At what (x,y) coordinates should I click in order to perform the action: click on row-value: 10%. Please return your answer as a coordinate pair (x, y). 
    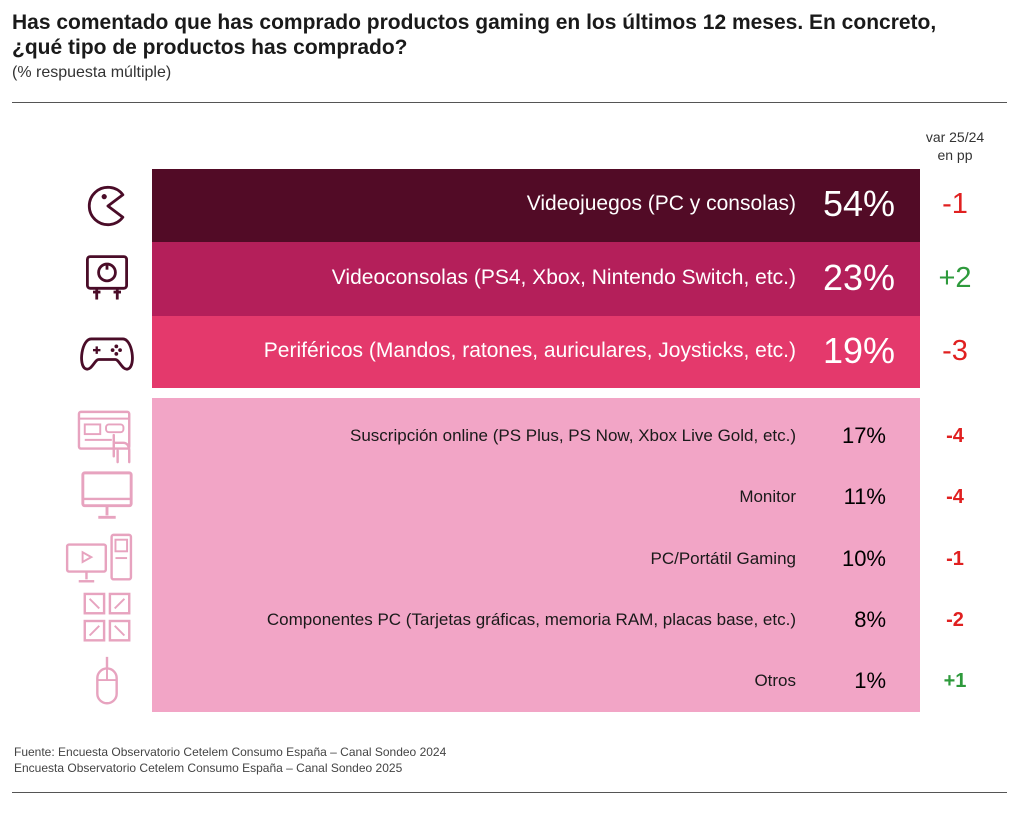
    Looking at the image, I should click on (863, 558).